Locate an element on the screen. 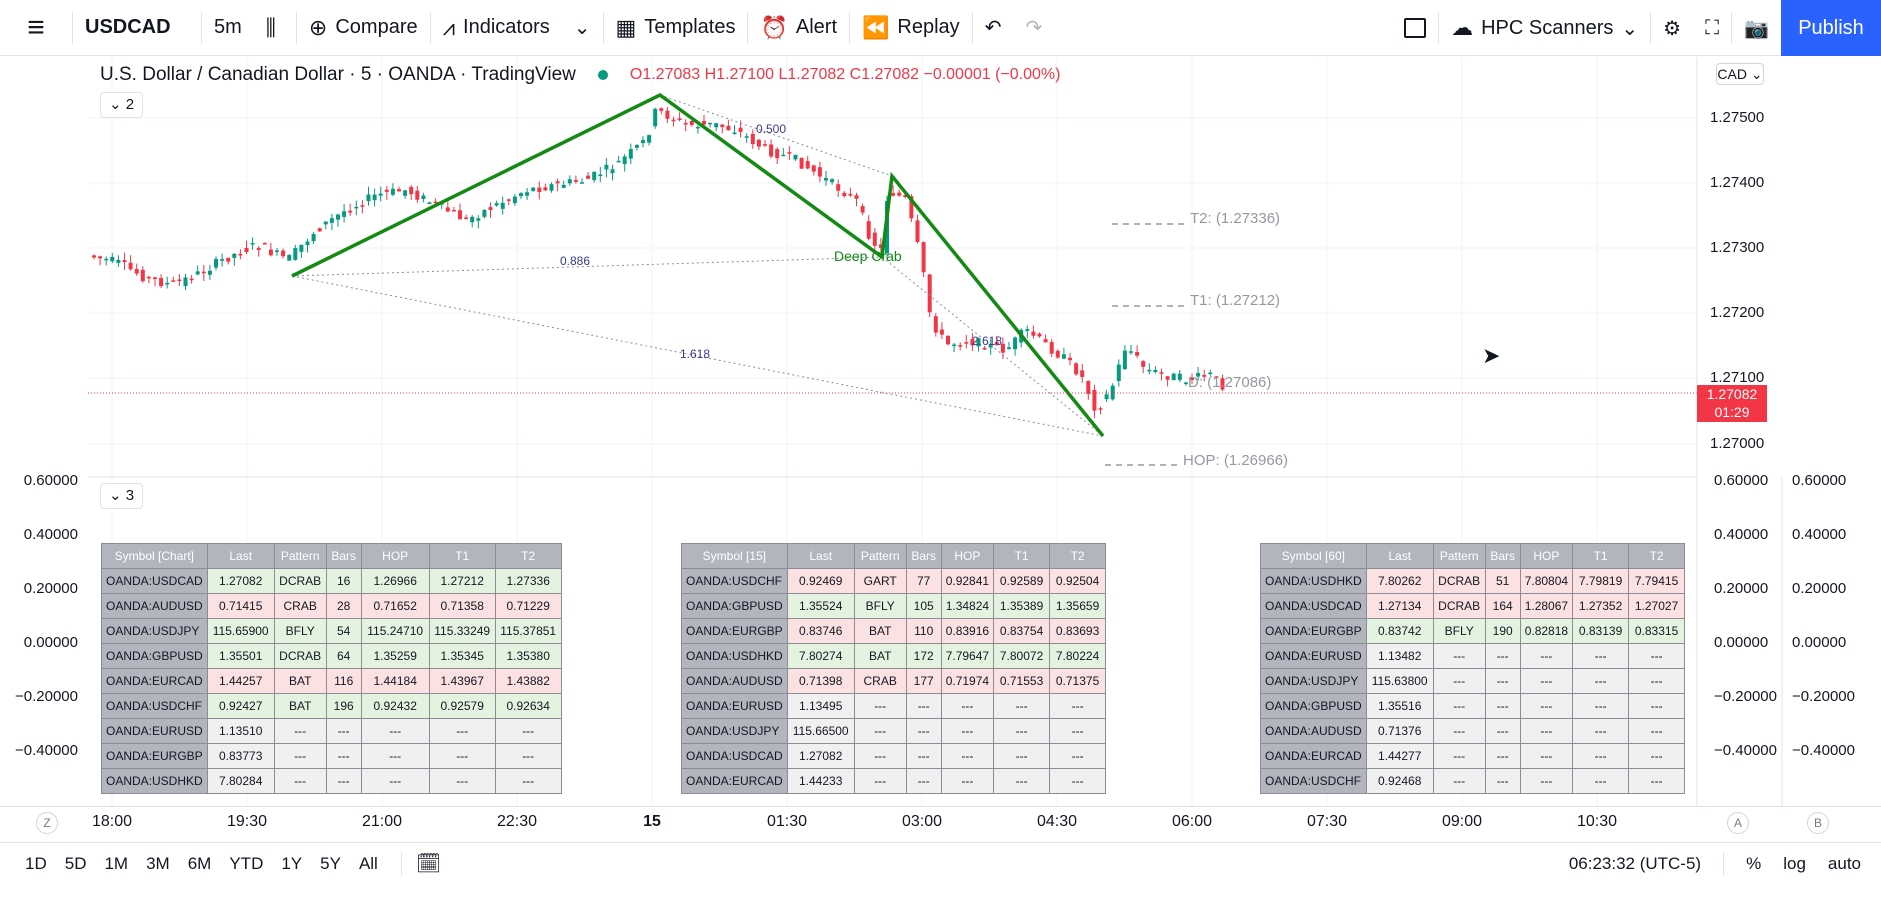  undo-button: ↶ is located at coordinates (993, 28).